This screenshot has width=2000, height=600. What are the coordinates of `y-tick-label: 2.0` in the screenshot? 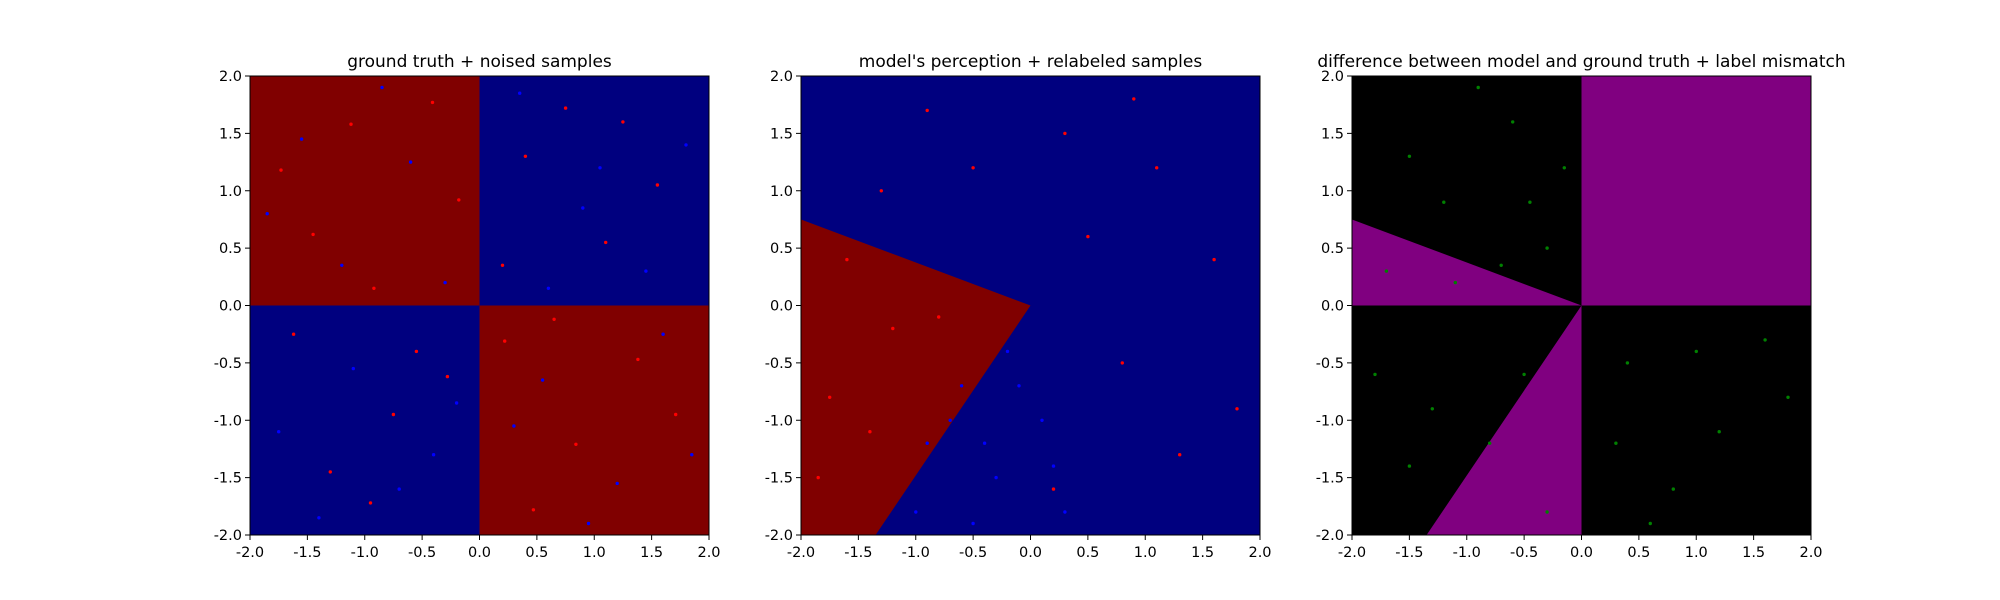 It's located at (1332, 77).